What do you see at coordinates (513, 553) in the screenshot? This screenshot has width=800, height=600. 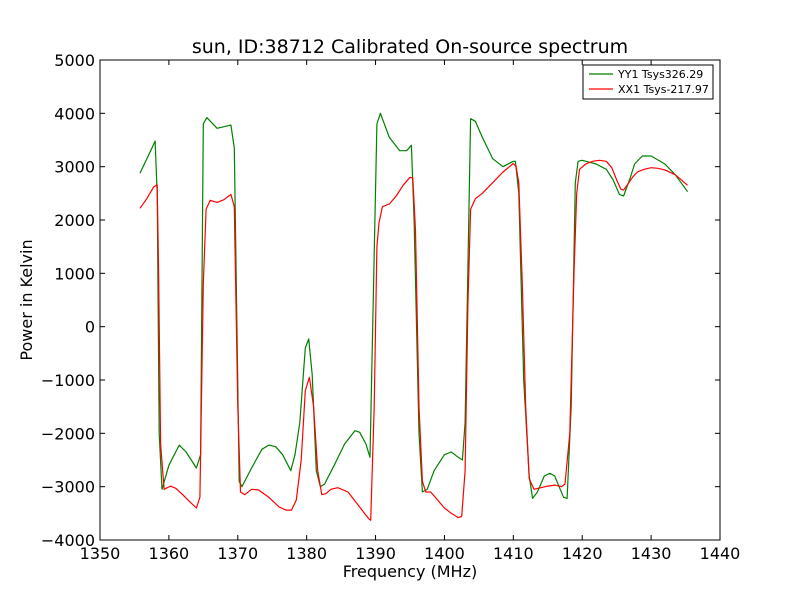 I see `x-tick-label: 1410` at bounding box center [513, 553].